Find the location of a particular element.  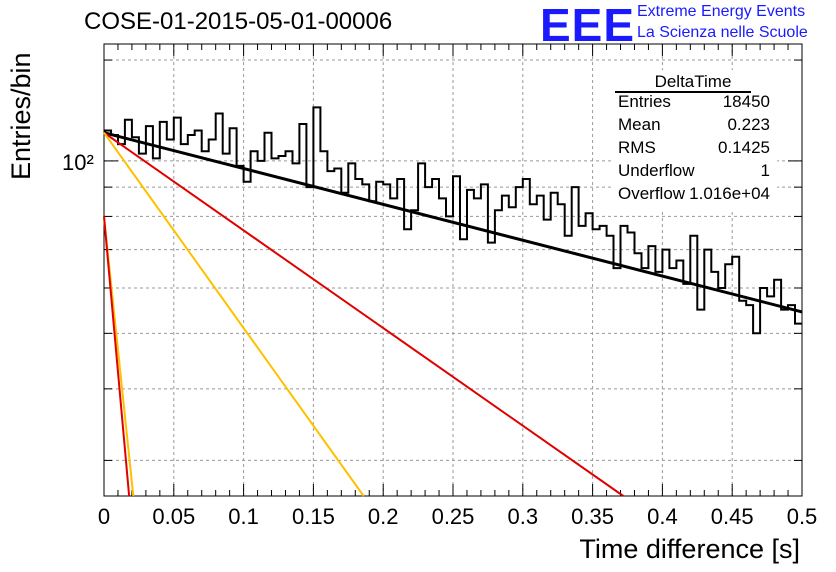

stats-title: DeltaTime is located at coordinates (693, 81).